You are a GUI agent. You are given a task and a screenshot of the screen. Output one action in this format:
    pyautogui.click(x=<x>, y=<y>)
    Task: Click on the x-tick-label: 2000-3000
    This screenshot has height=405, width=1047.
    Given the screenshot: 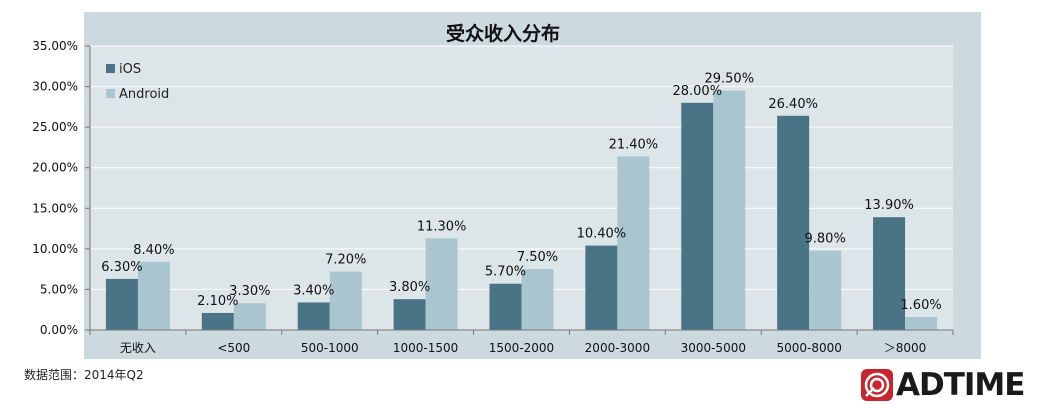 What is the action you would take?
    pyautogui.click(x=617, y=348)
    